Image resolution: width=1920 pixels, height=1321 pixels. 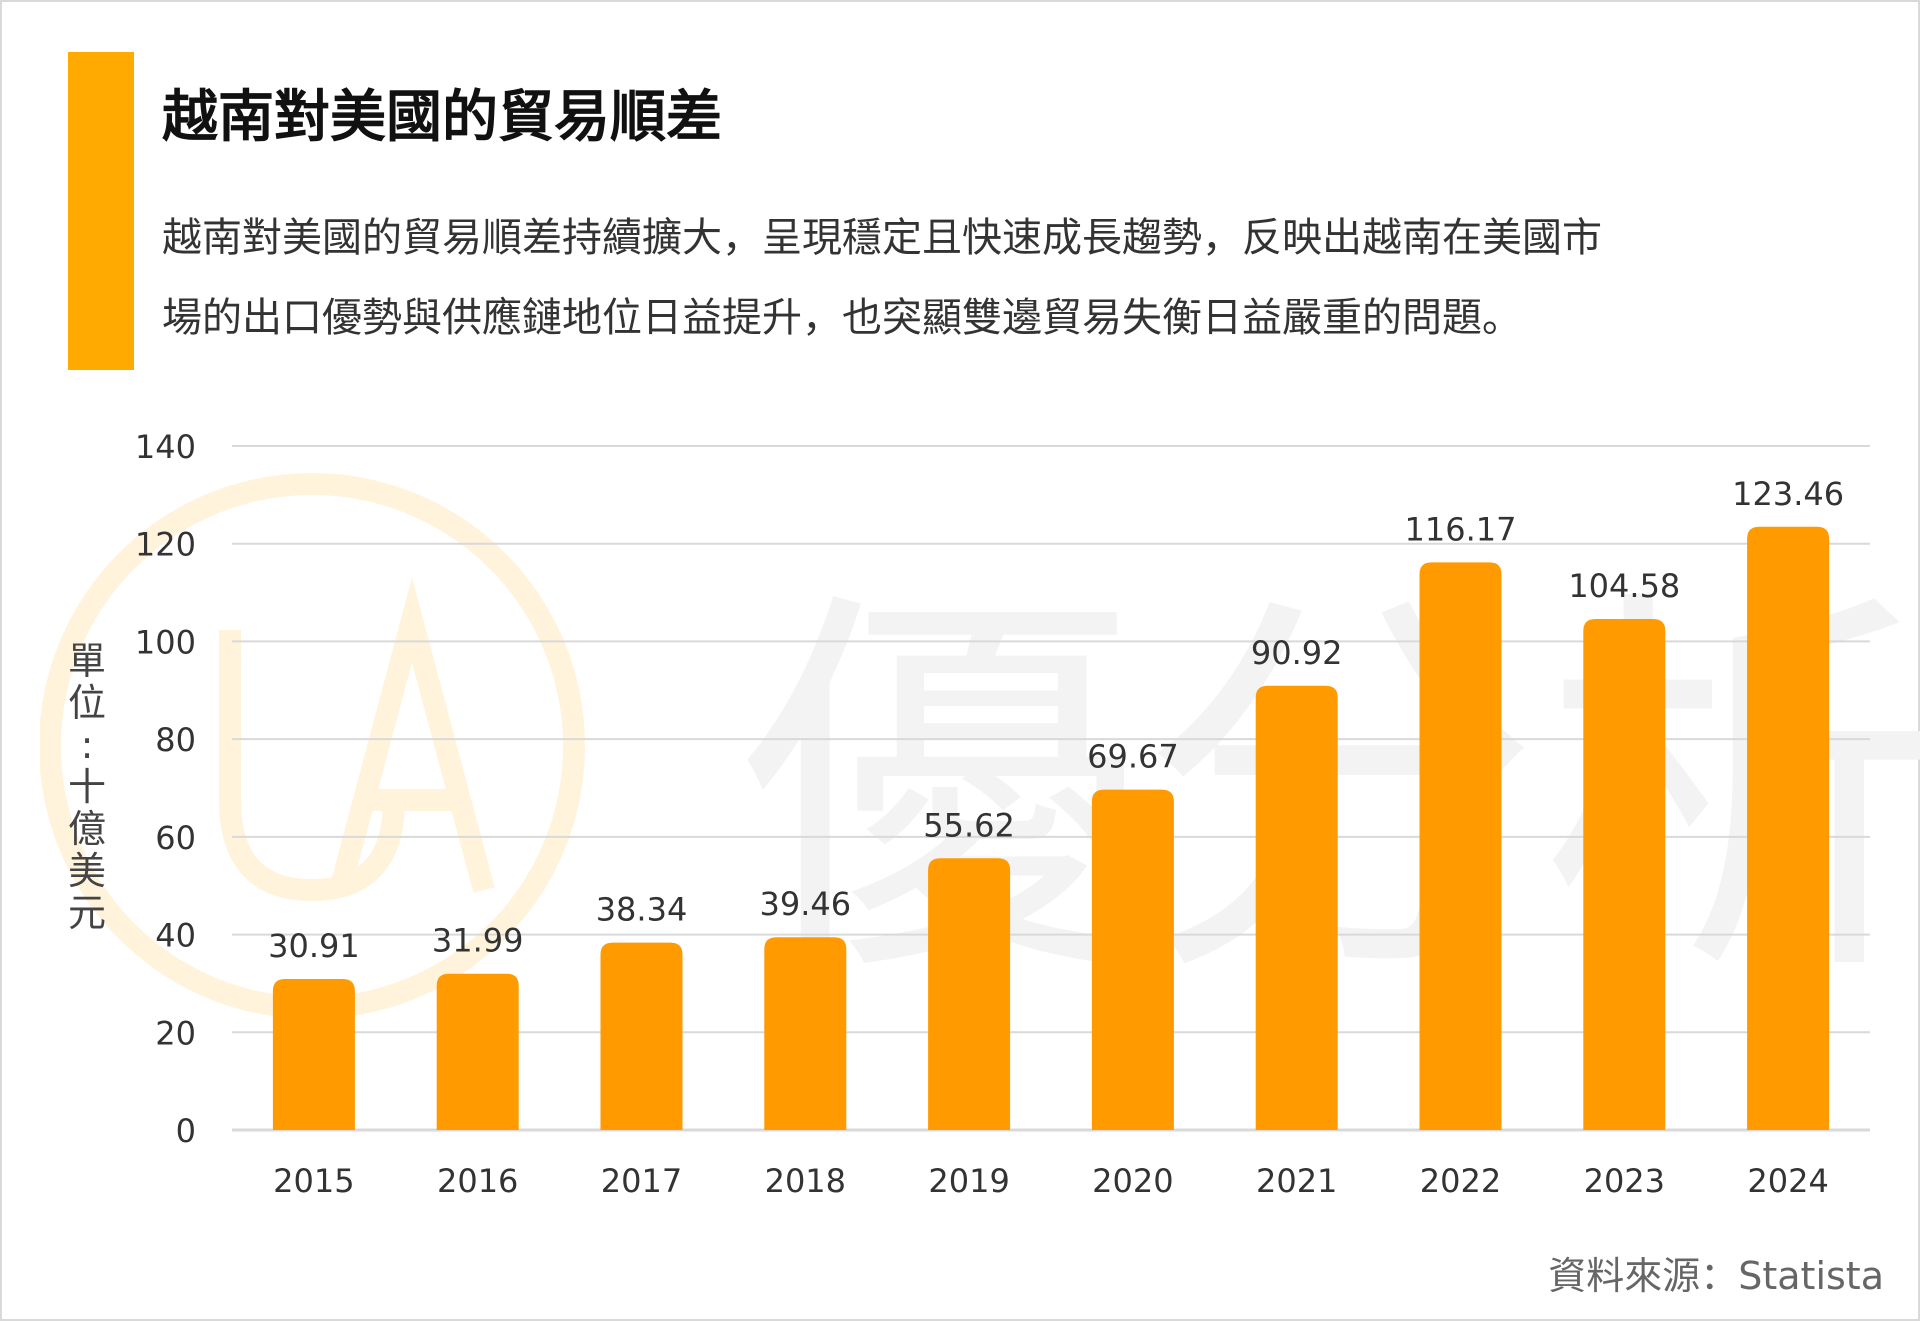 What do you see at coordinates (969, 825) in the screenshot?
I see `data-label-2019: 55.62` at bounding box center [969, 825].